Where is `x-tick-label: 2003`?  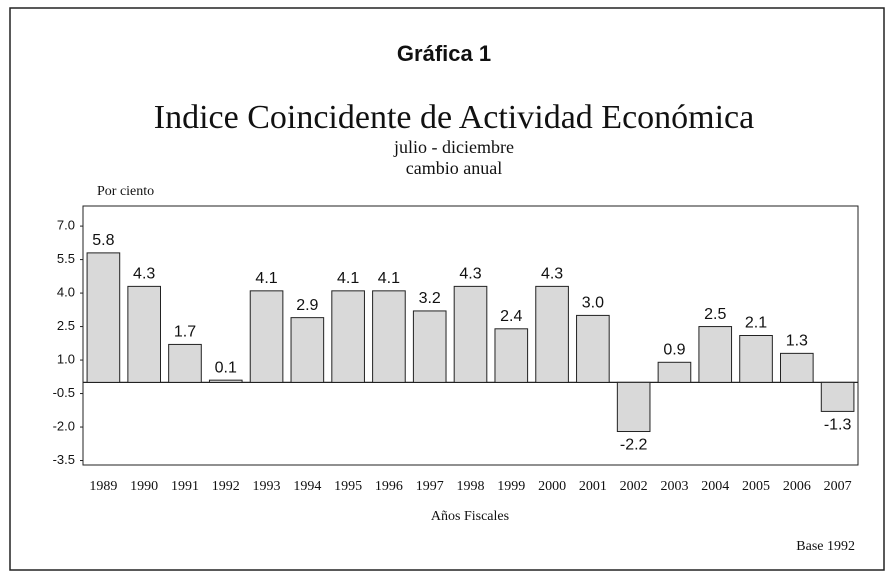 x-tick-label: 2003 is located at coordinates (674, 486).